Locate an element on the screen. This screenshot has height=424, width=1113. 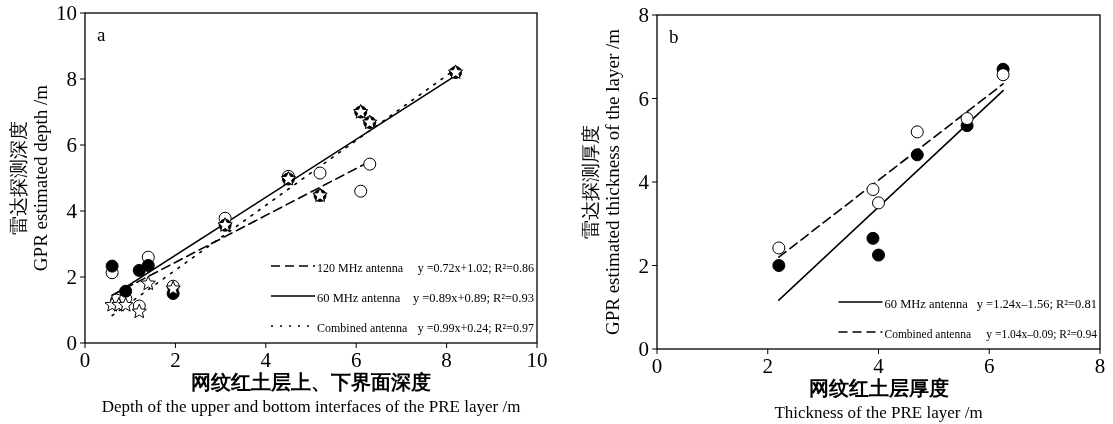
text: b is located at coordinates (674, 36).